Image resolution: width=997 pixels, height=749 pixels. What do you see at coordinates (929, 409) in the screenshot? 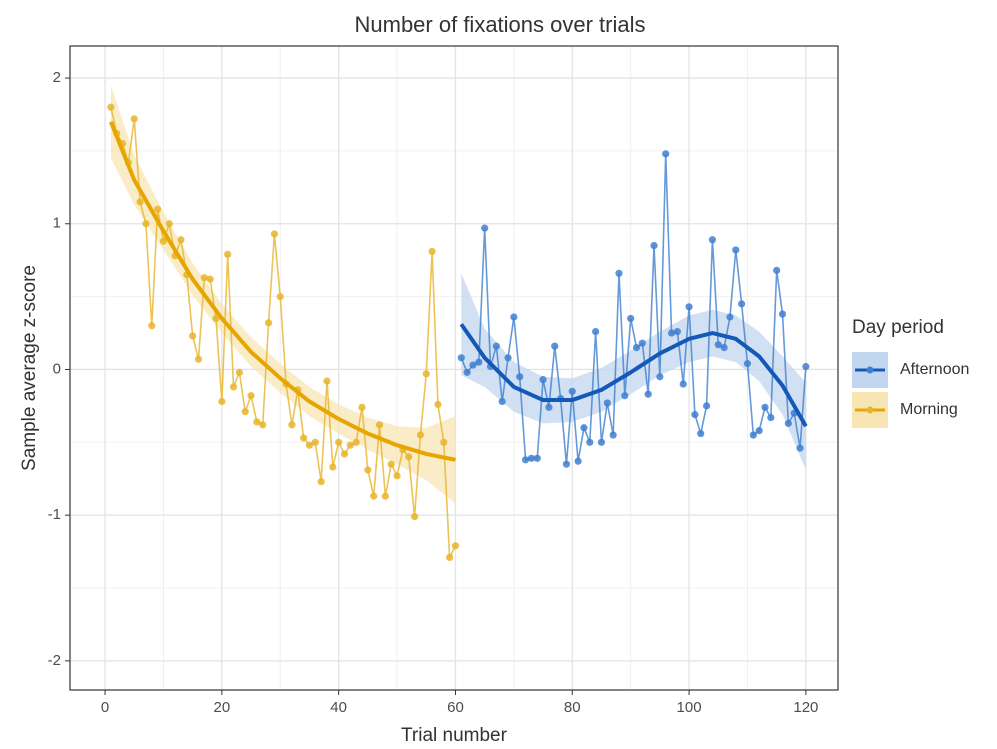
I see `legend-label: Morning` at bounding box center [929, 409].